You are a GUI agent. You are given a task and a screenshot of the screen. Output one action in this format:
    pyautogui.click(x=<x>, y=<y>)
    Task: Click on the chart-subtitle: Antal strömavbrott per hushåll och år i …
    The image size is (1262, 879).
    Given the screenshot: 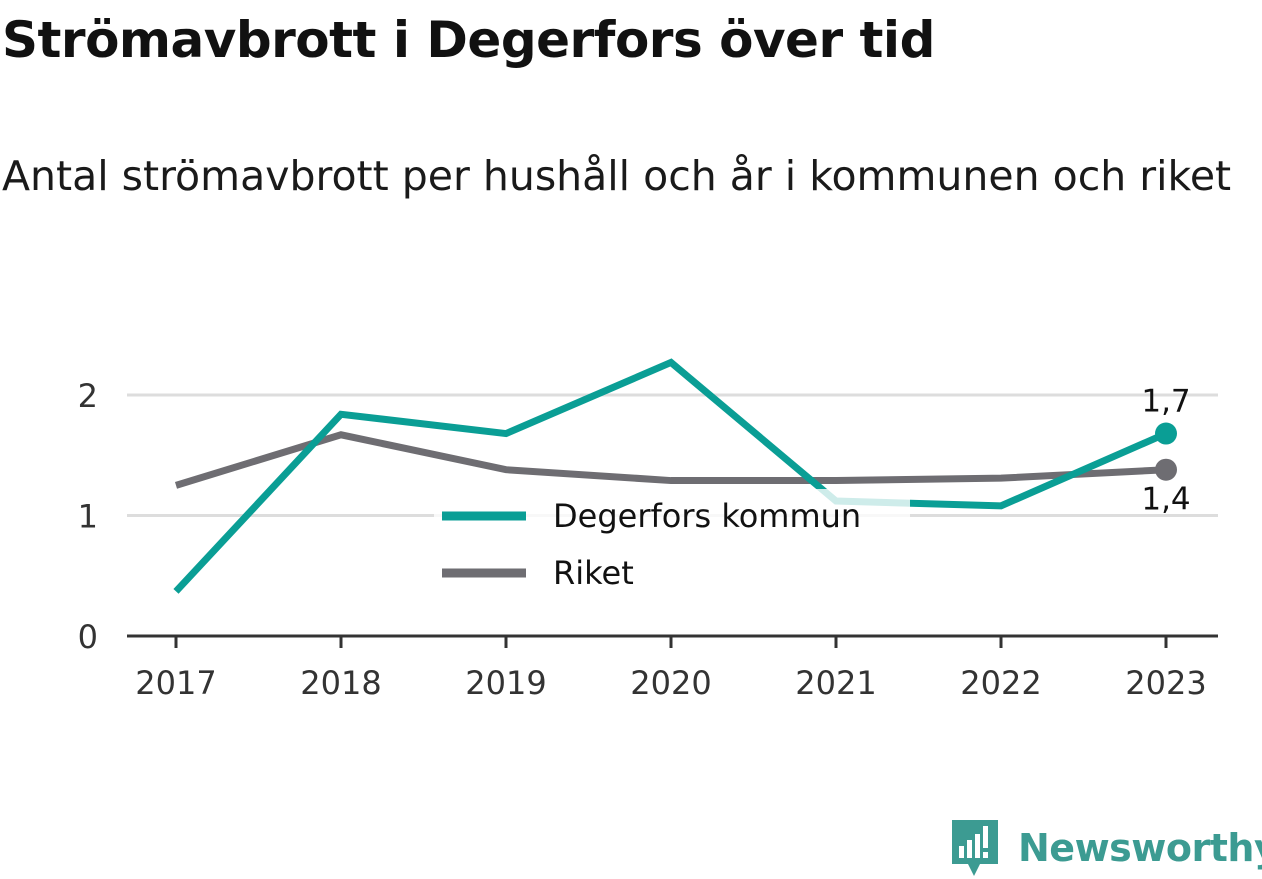 What is the action you would take?
    pyautogui.click(x=617, y=176)
    